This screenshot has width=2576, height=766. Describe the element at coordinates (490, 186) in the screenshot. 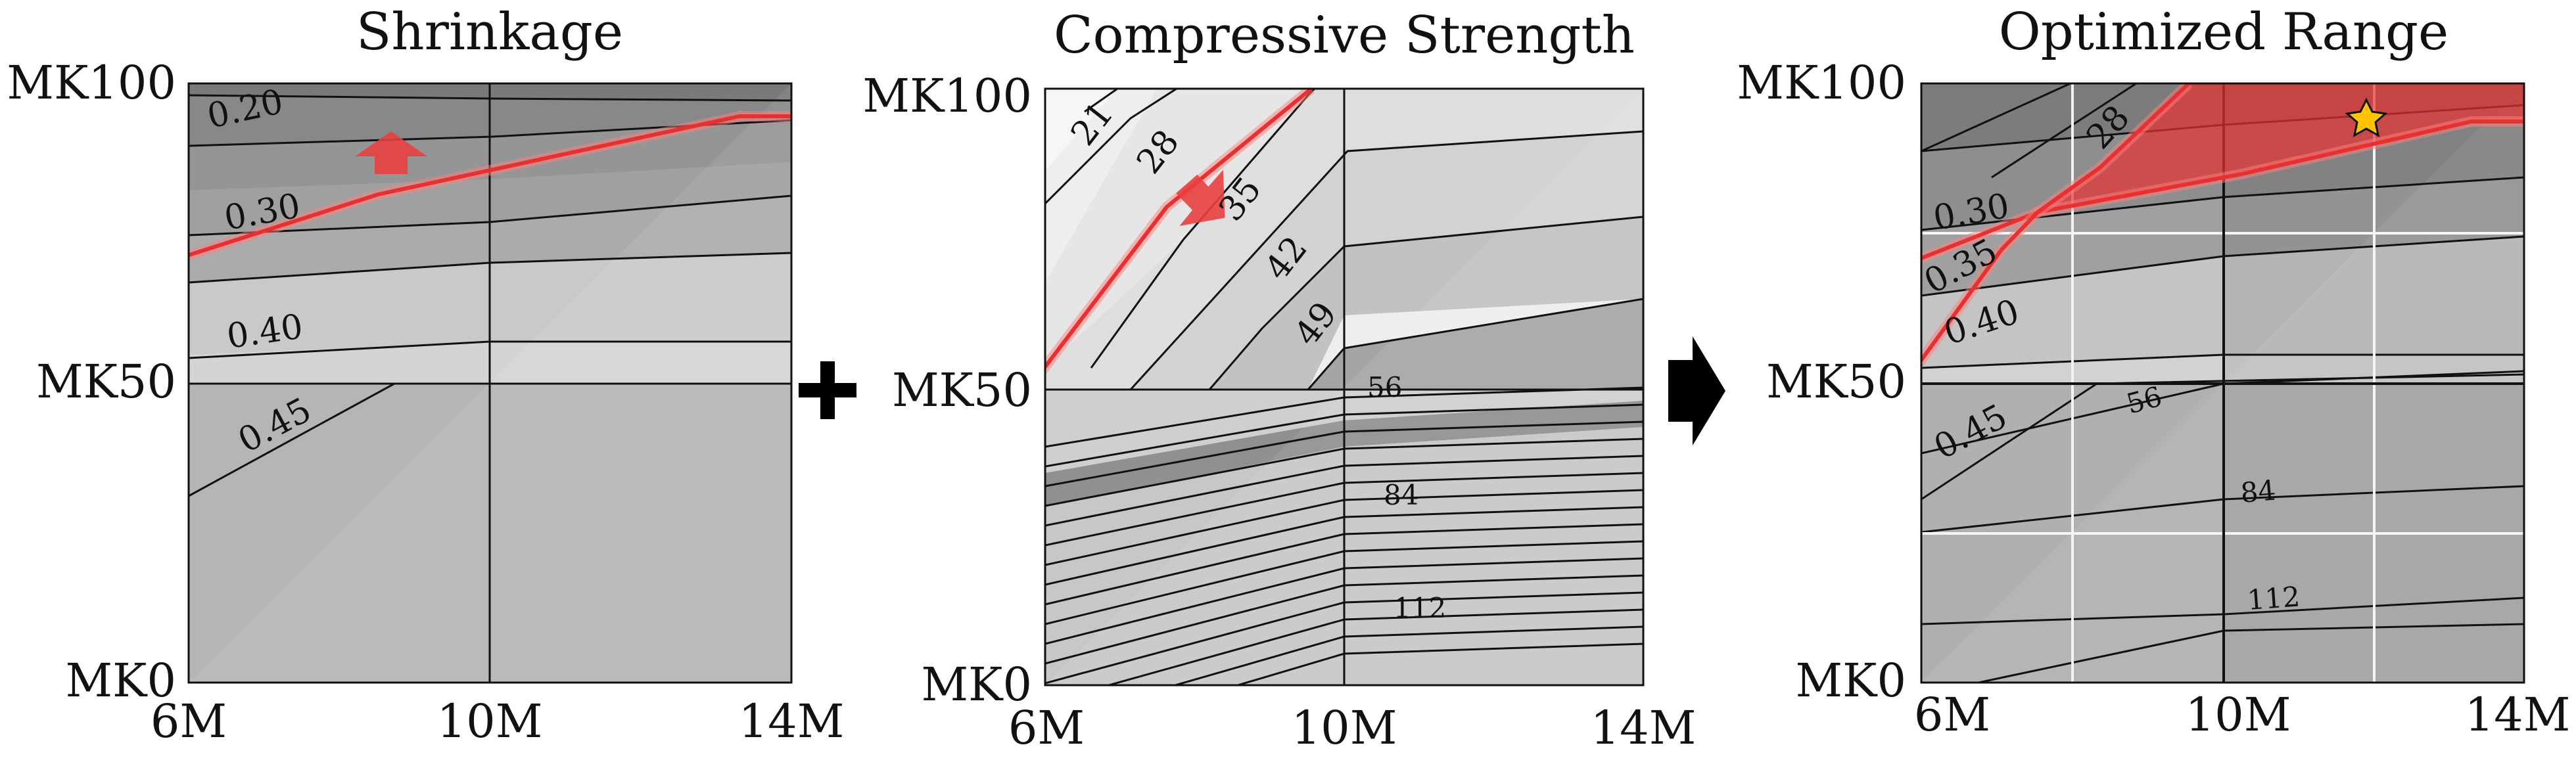

I see `shrinkage-boundary-line` at that location.